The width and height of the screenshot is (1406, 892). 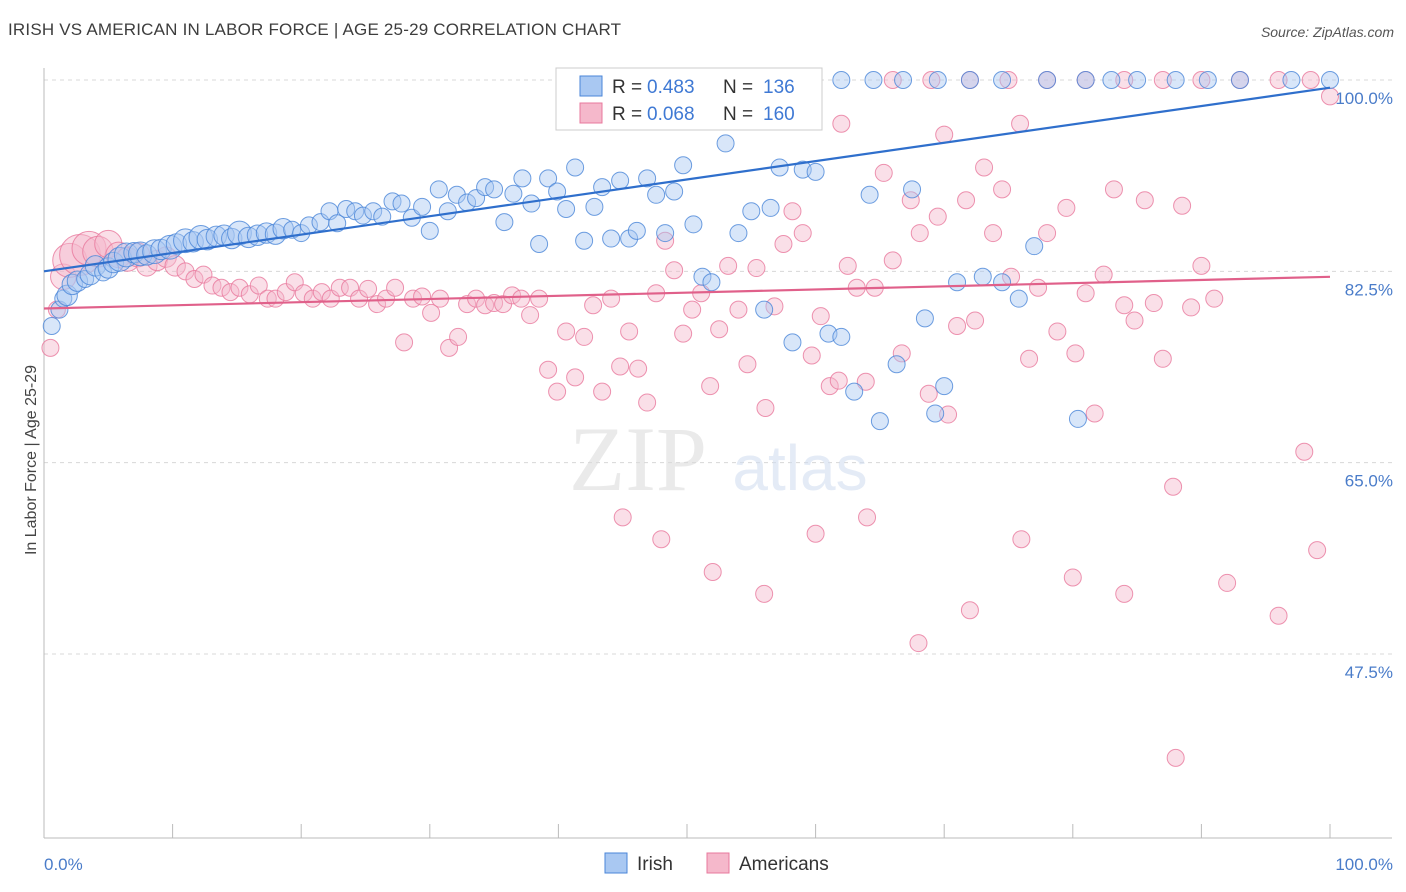 What do you see at coordinates (638, 459) in the screenshot?
I see `watermark-zip: ZIP` at bounding box center [638, 459].